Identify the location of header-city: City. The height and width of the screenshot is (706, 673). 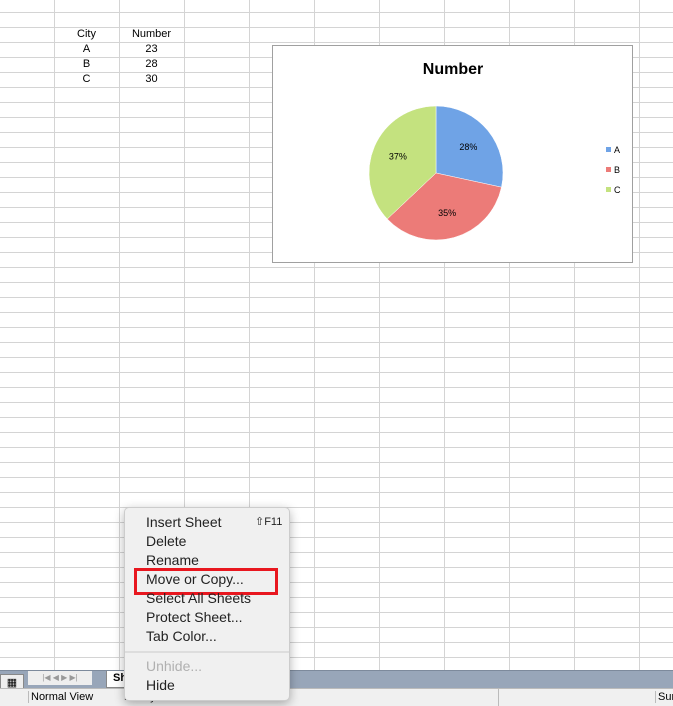
(86, 34).